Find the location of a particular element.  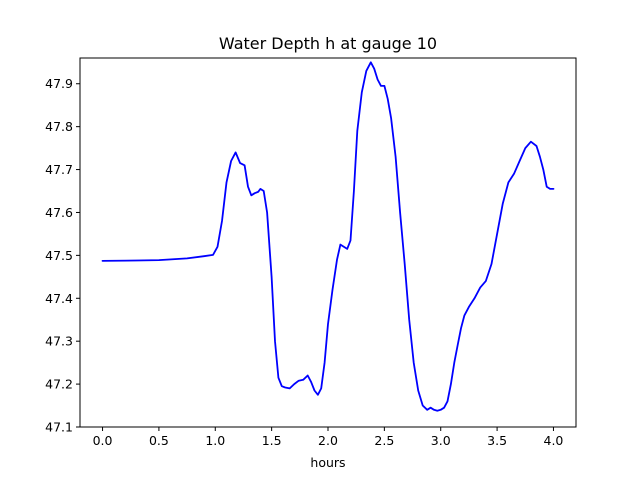

y-tick-label: 47.6 is located at coordinates (59, 212).